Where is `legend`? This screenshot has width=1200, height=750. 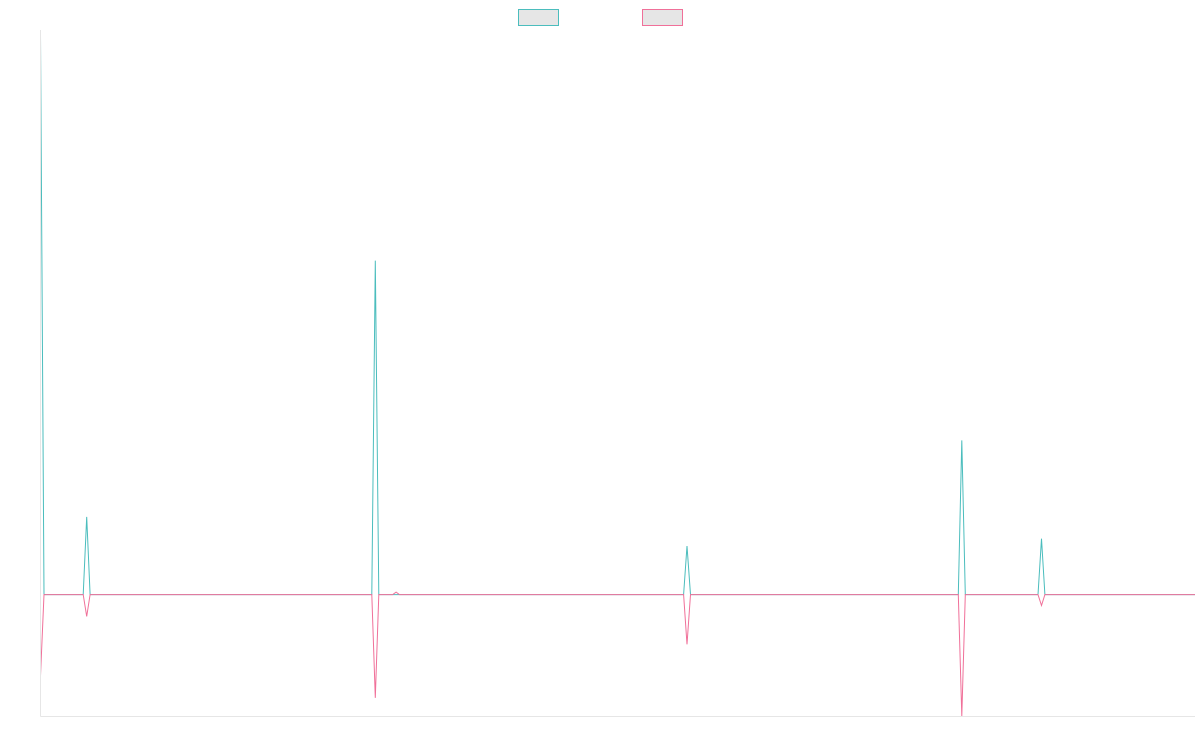
legend is located at coordinates (600, 17).